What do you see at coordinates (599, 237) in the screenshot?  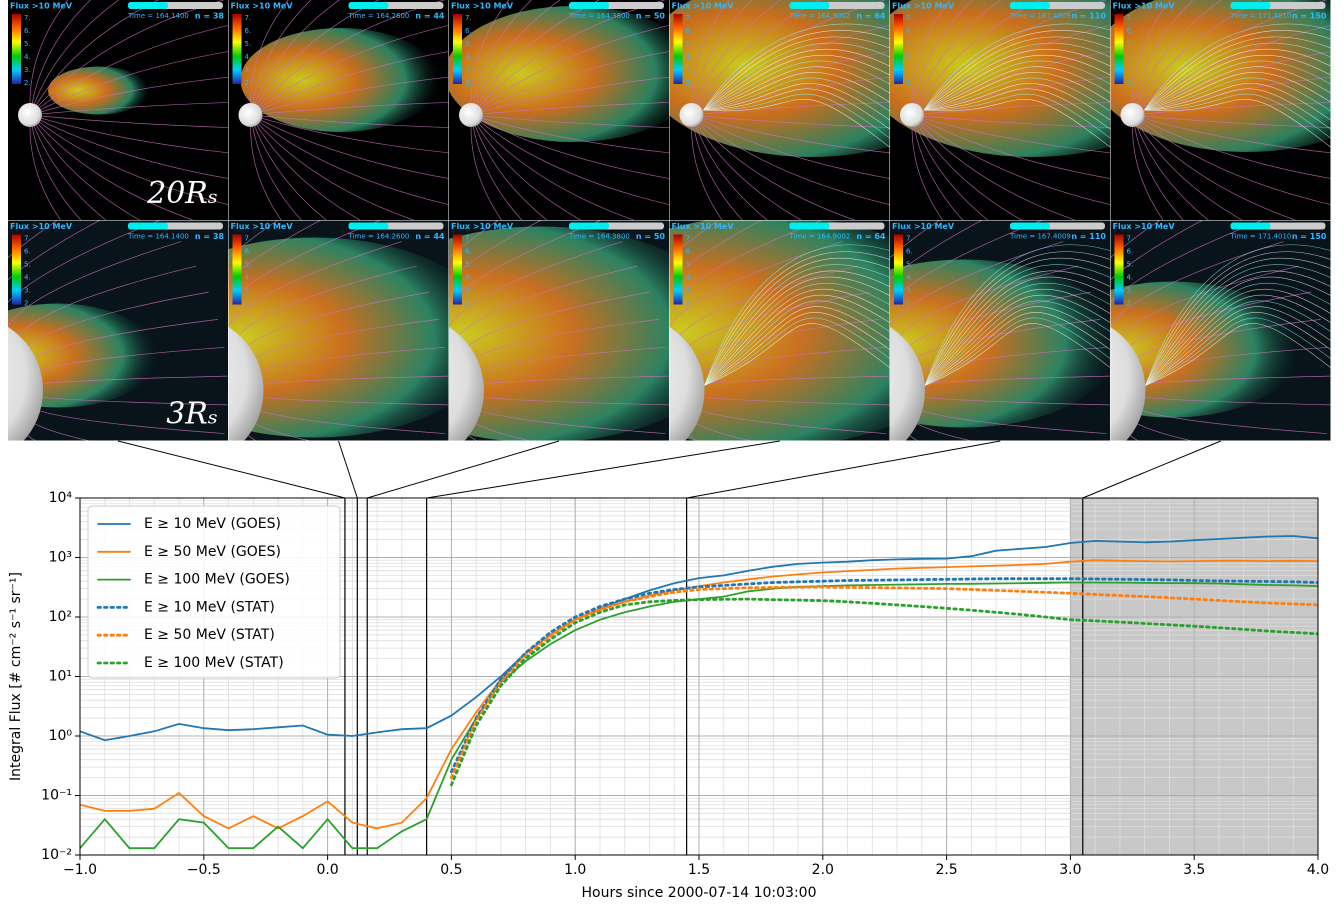 I see `panel-time: Time = 164.3800` at bounding box center [599, 237].